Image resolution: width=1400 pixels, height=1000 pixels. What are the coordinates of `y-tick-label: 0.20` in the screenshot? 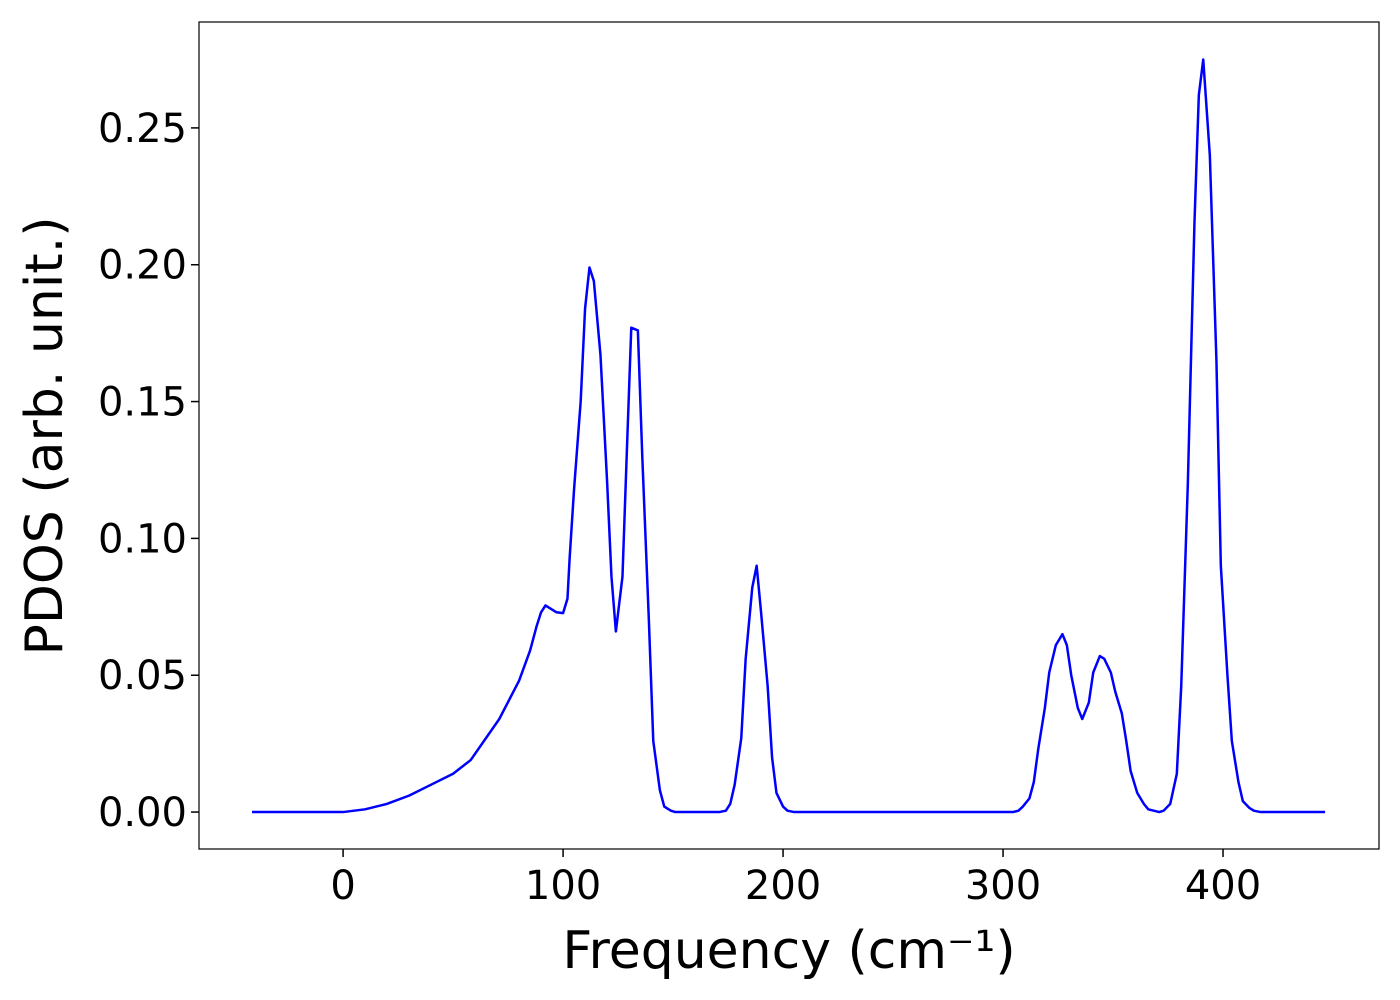 It's located at (142, 266).